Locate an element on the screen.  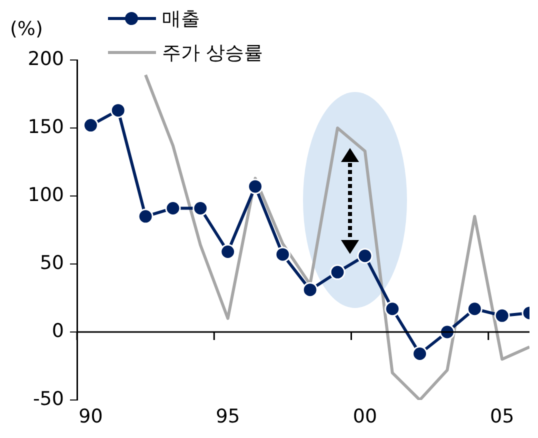
y-tick-label: 50 is located at coordinates (52, 263).